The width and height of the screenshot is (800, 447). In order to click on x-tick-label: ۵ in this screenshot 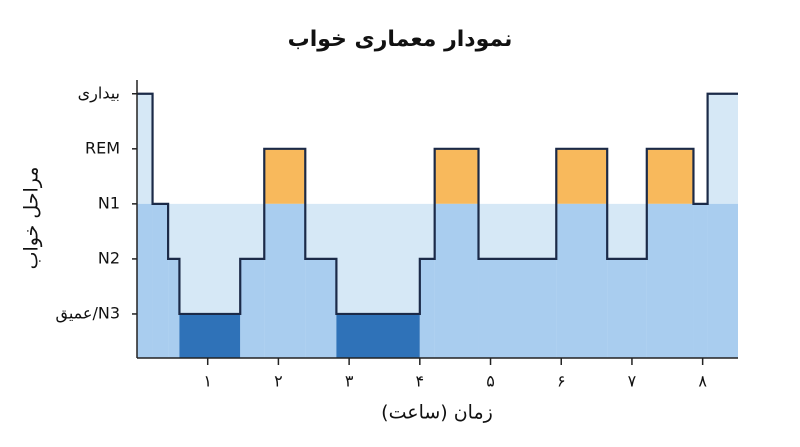, I will do `click(490, 381)`.